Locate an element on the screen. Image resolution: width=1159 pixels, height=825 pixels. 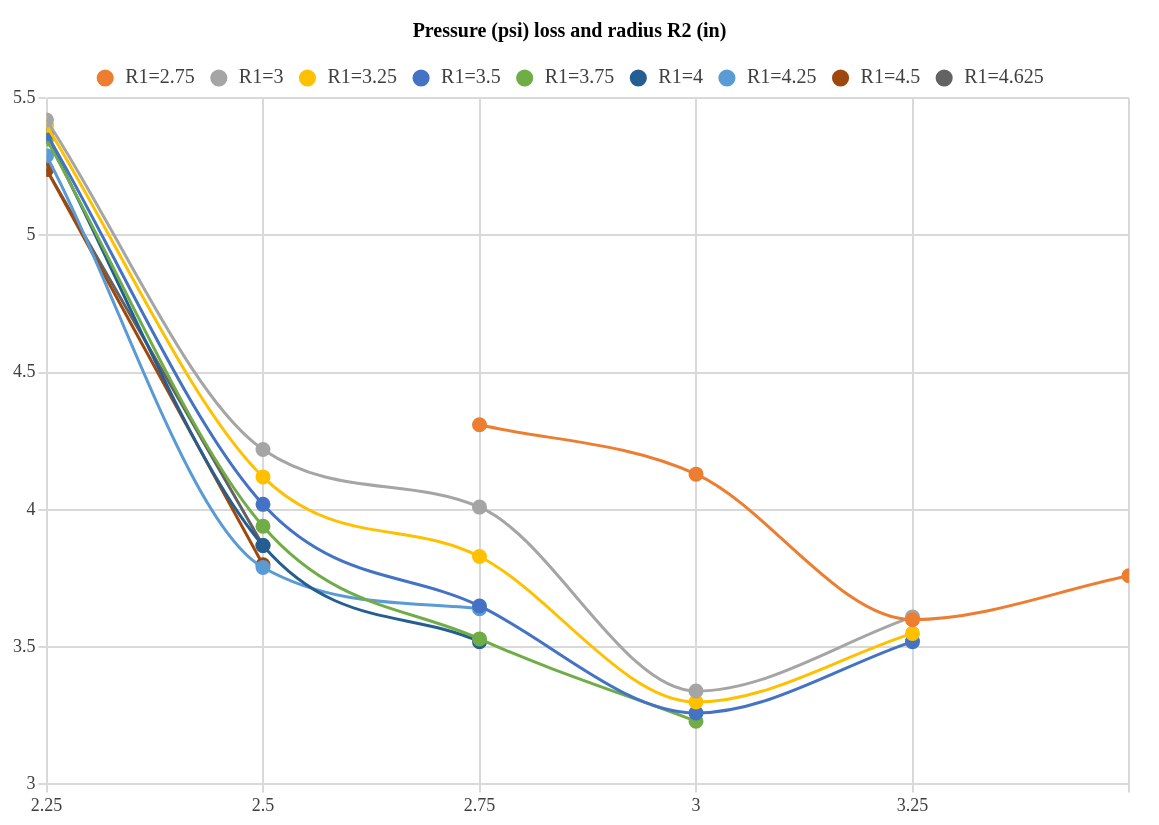
legend-label: R1=2.75 is located at coordinates (160, 76).